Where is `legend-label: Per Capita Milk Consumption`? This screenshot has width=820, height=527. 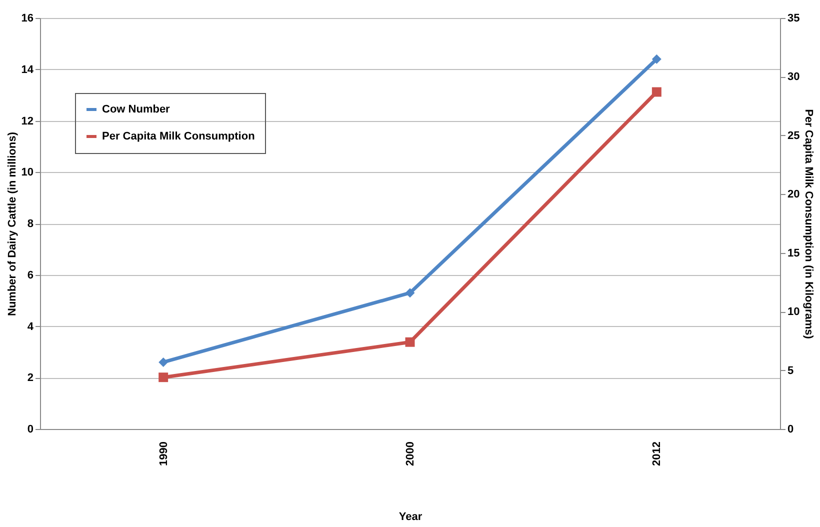 legend-label: Per Capita Milk Consumption is located at coordinates (179, 136).